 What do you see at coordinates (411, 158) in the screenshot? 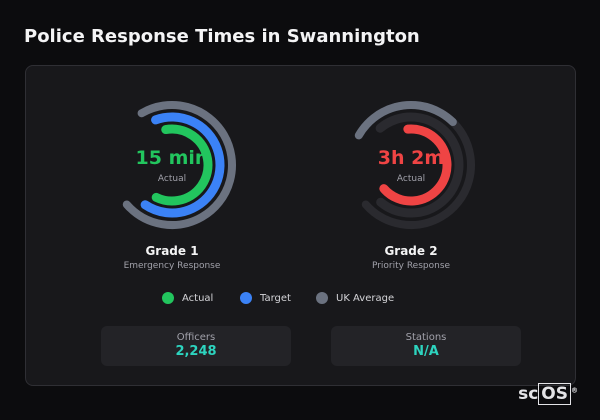
I see `gauge-value: 3h 2m` at bounding box center [411, 158].